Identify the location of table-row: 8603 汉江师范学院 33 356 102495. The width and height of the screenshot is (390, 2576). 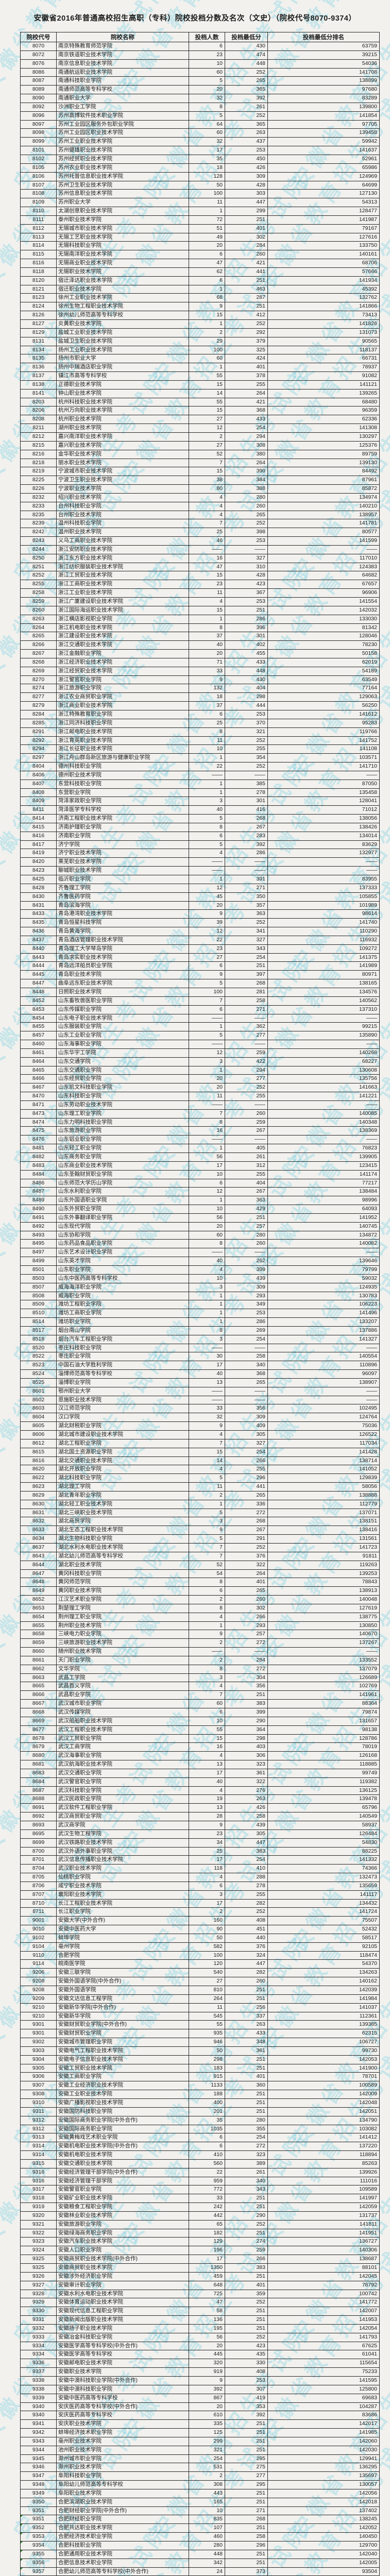
(200, 1409).